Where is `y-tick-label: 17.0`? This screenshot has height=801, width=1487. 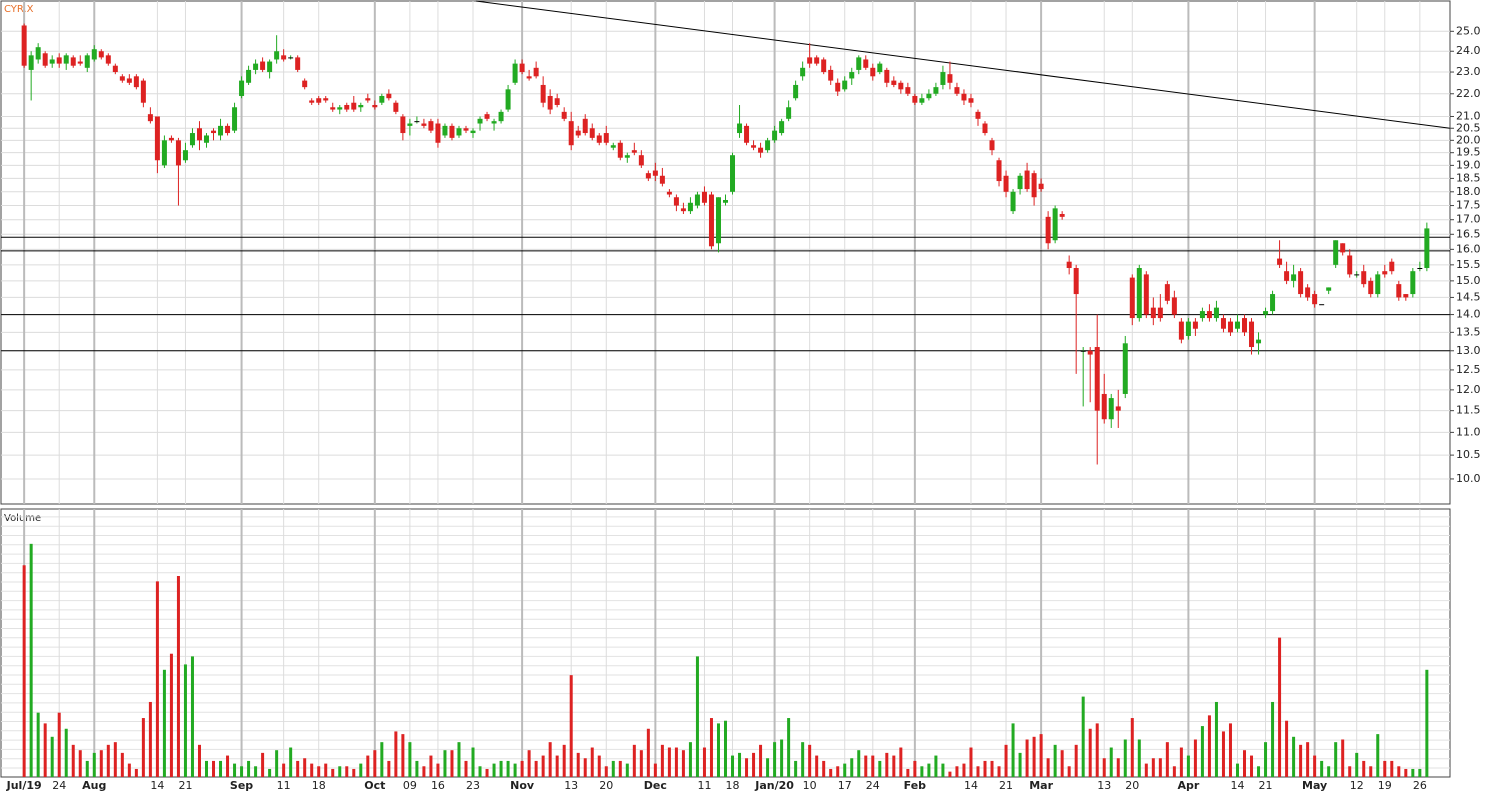
y-tick-label: 17.0 is located at coordinates (1468, 219).